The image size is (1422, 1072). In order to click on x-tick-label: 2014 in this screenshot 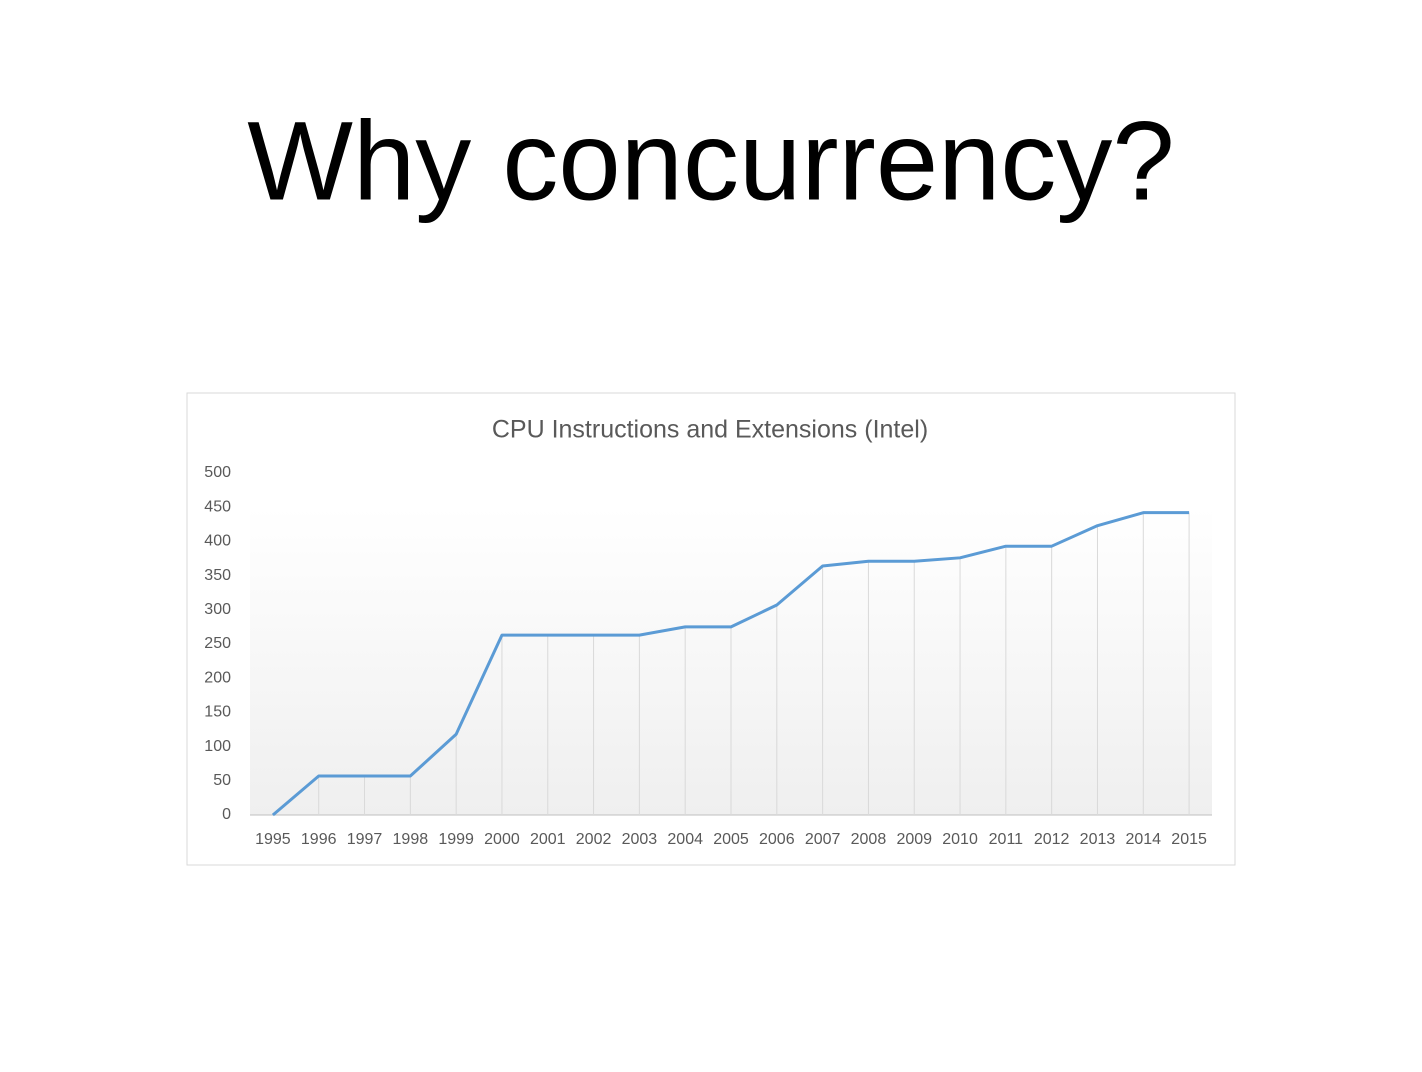, I will do `click(1143, 839)`.